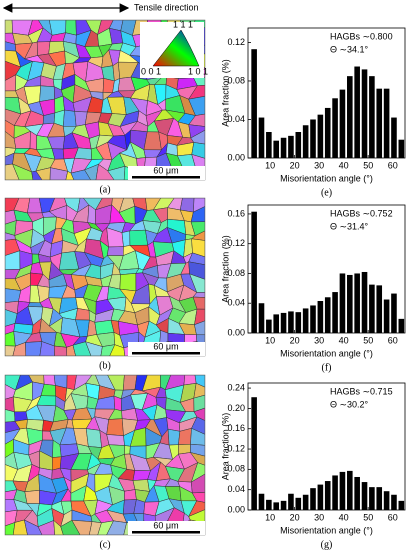 This screenshot has height=550, width=414. Describe the element at coordinates (236, 157) in the screenshot. I see `y-tick-label: 0.00` at that location.